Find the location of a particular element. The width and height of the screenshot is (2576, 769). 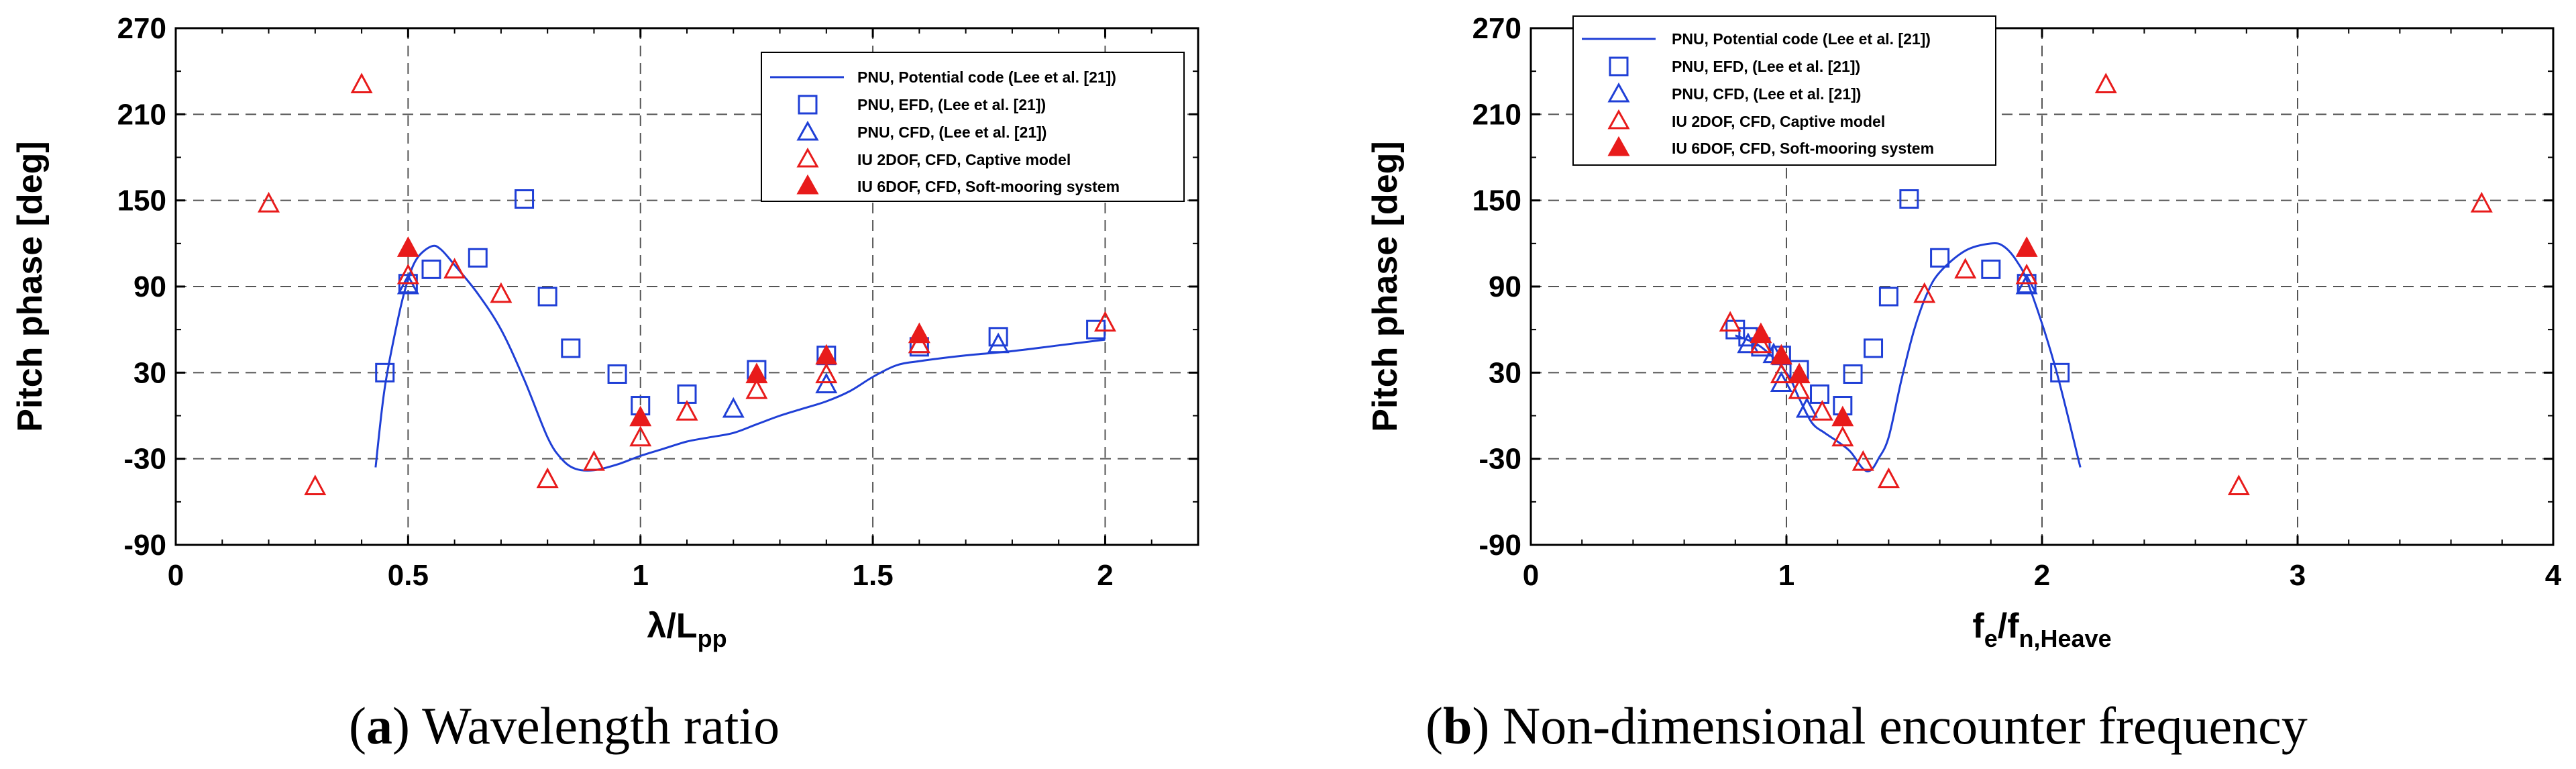

legend-a-label-iu6dof: IU 6DOF, CFD, Soft-mooring system is located at coordinates (988, 186).